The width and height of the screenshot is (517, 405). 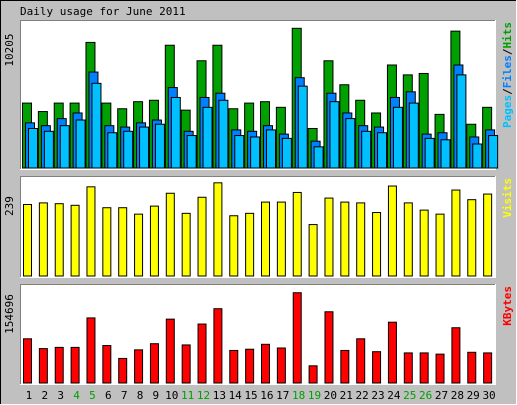 I want to click on visits-legend: Visits, so click(x=507, y=198).